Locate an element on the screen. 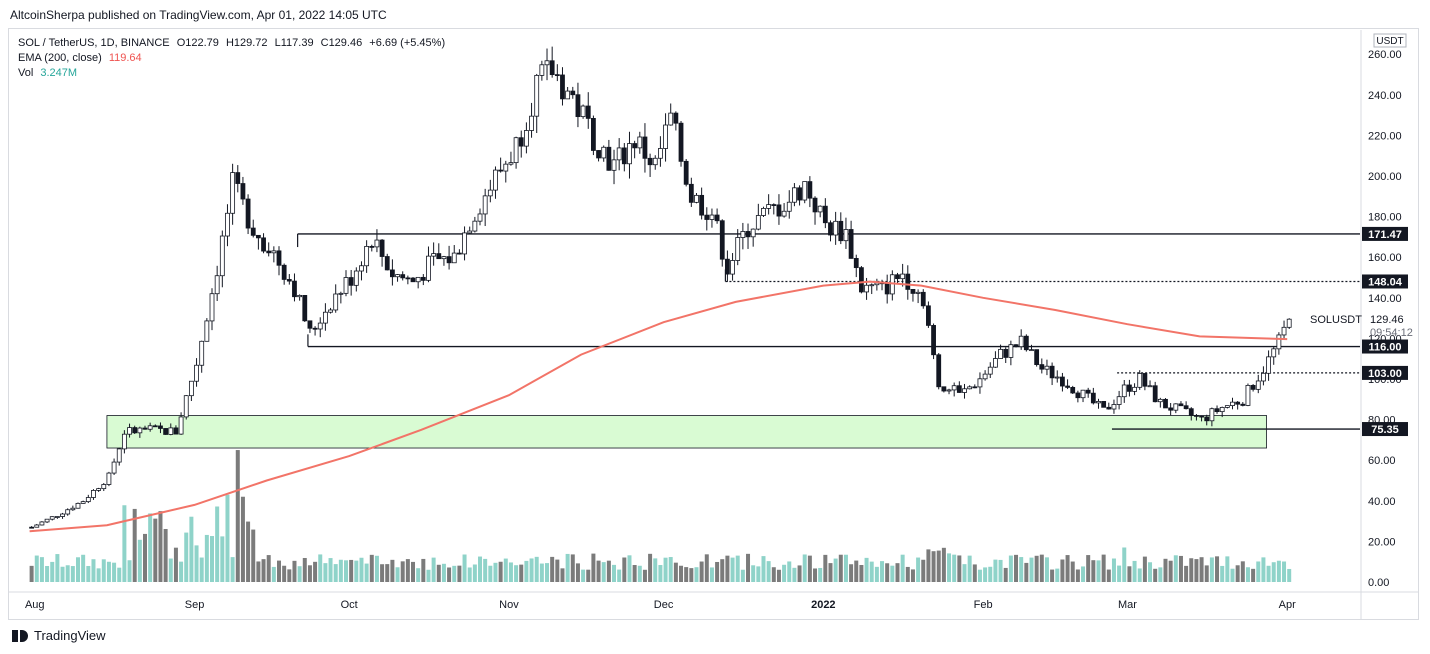 The width and height of the screenshot is (1430, 654). legend-vol-label: Vol is located at coordinates (26, 73).